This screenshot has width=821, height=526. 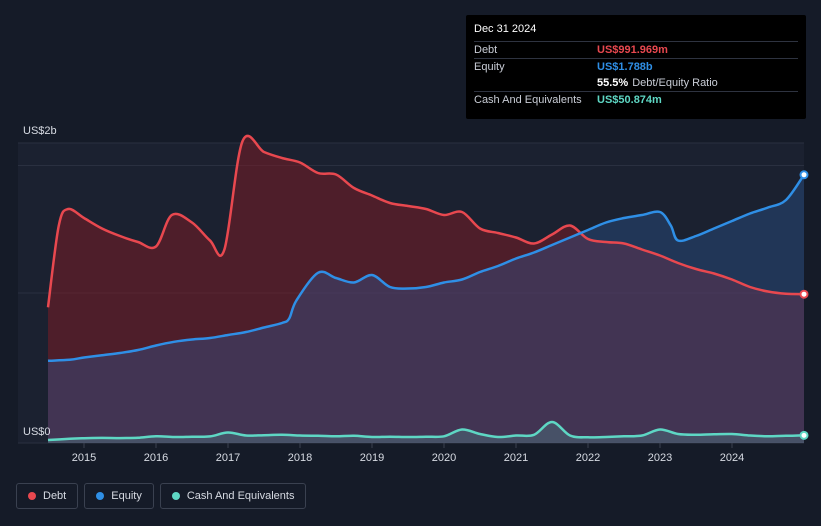 I want to click on tooltip-label-cash: Cash And Equivalents, so click(x=528, y=100).